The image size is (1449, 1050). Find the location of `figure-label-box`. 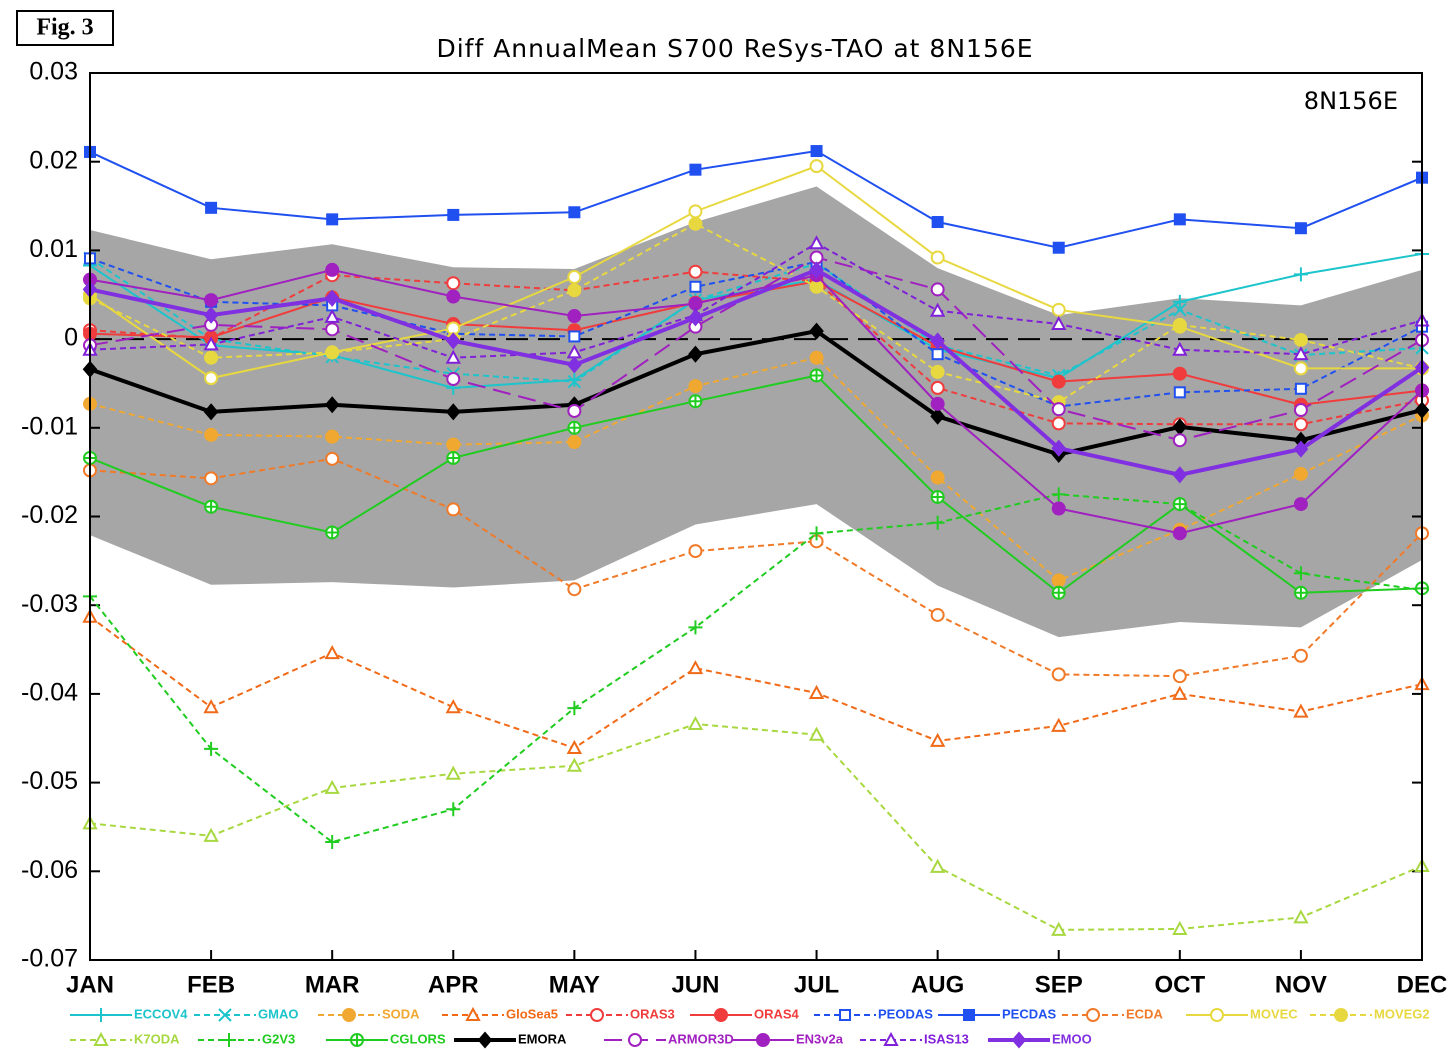

figure-label-box is located at coordinates (65, 28).